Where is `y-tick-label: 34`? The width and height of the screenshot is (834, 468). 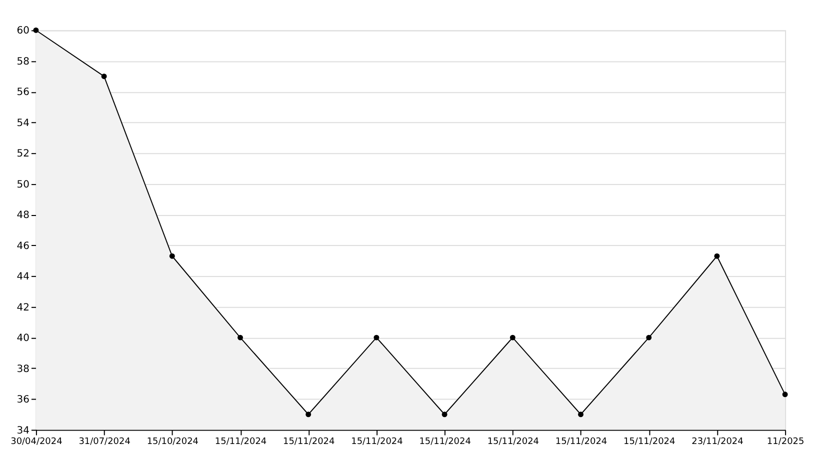 y-tick-label: 34 is located at coordinates (23, 430).